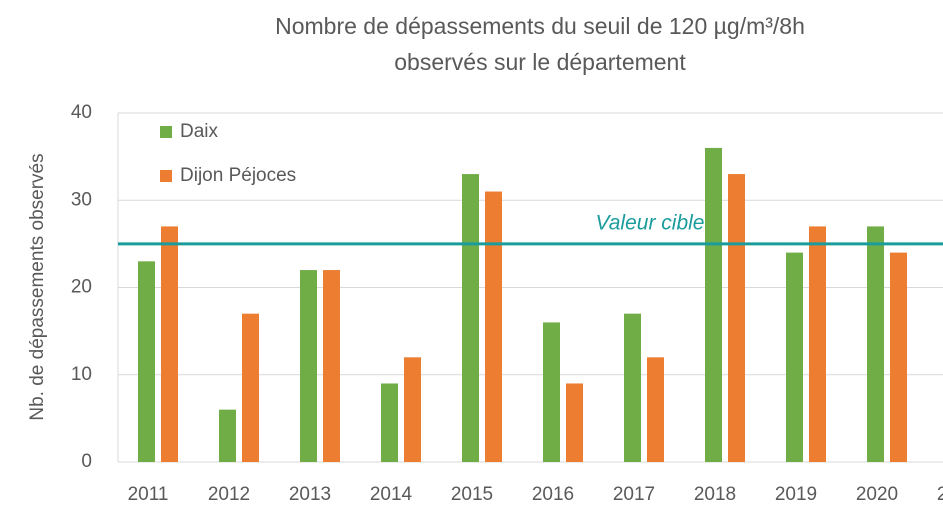  Describe the element at coordinates (877, 494) in the screenshot. I see `x-tick-label: 2020` at that location.